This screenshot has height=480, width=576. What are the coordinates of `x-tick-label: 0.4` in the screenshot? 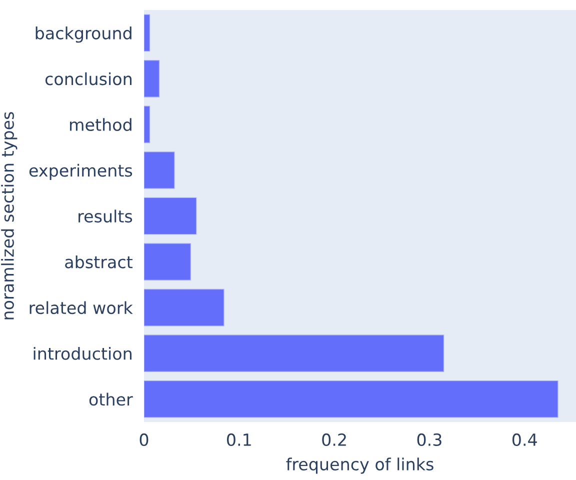 It's located at (524, 439).